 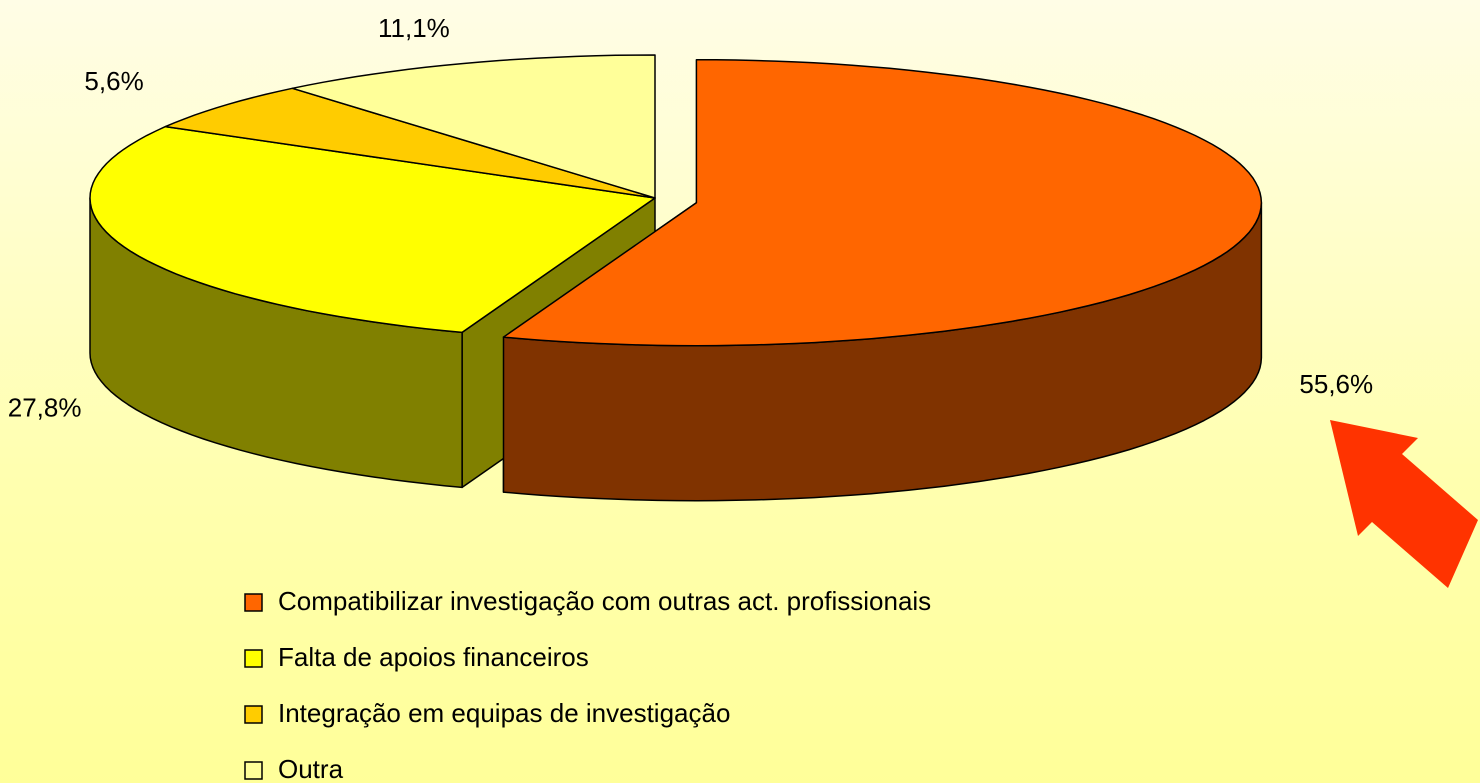 I want to click on legend-label: Outra, so click(x=311, y=768).